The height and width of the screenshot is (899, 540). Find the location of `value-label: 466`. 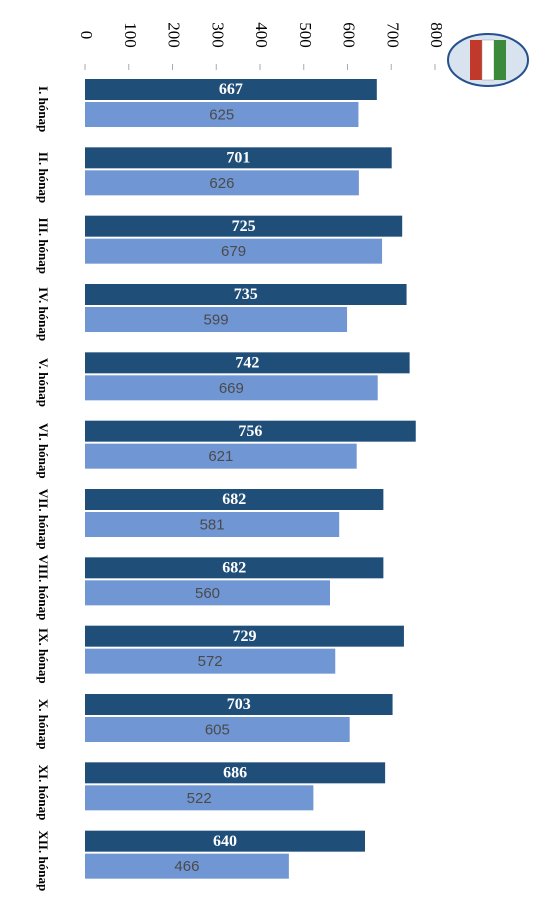

value-label: 466 is located at coordinates (186, 866).